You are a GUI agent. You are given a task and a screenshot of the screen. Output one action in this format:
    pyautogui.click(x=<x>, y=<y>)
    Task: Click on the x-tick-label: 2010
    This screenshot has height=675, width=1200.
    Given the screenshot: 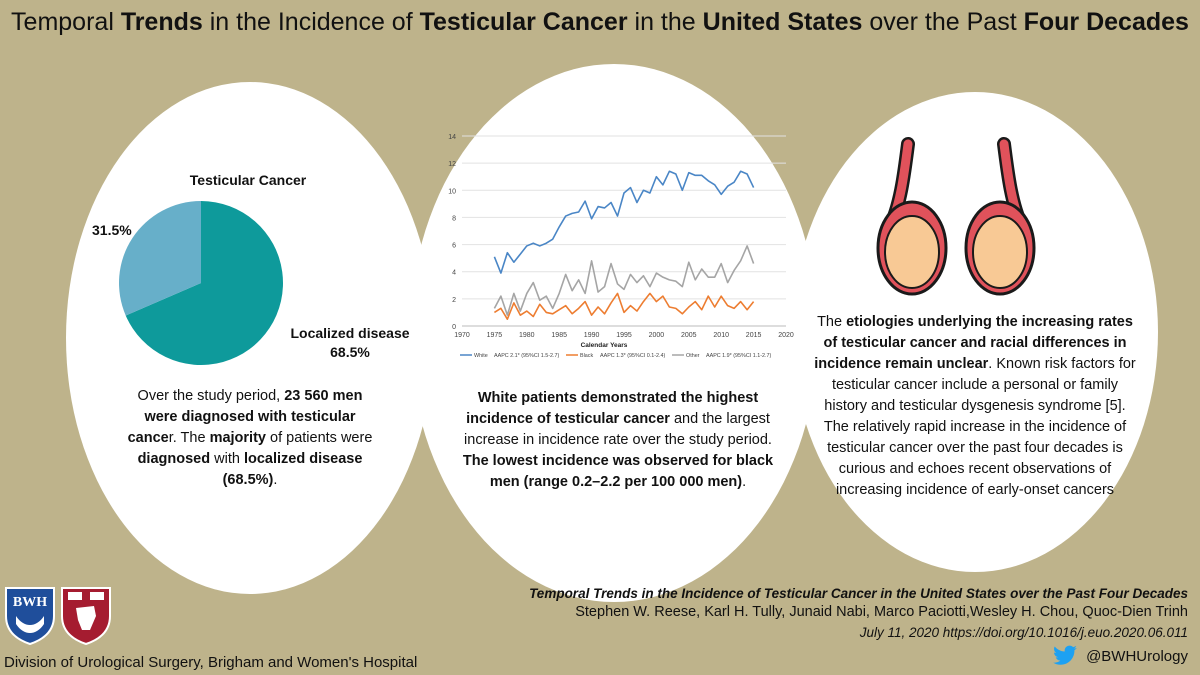 What is the action you would take?
    pyautogui.click(x=721, y=335)
    